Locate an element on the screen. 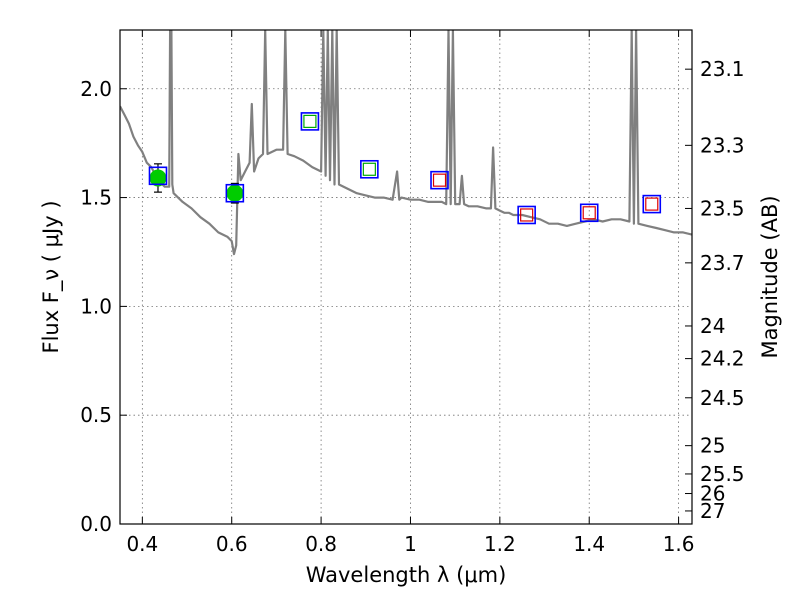 The image size is (800, 600). mag-tick-label: 27 is located at coordinates (712, 511).